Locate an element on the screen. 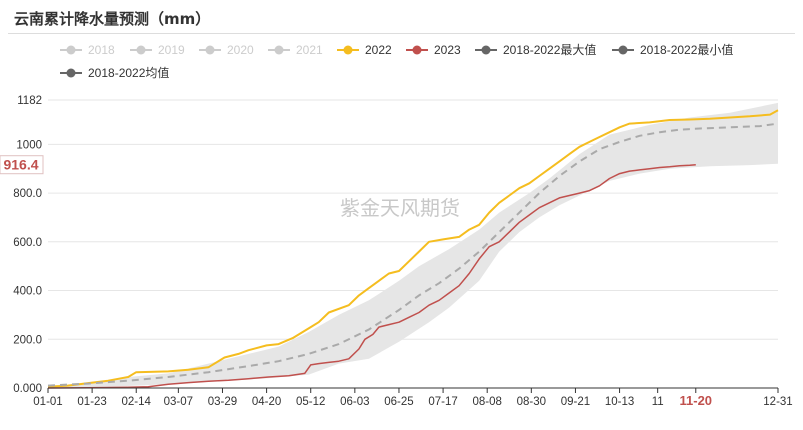 The width and height of the screenshot is (803, 430). legend-label-min: 2018-2022最小值 is located at coordinates (686, 49).